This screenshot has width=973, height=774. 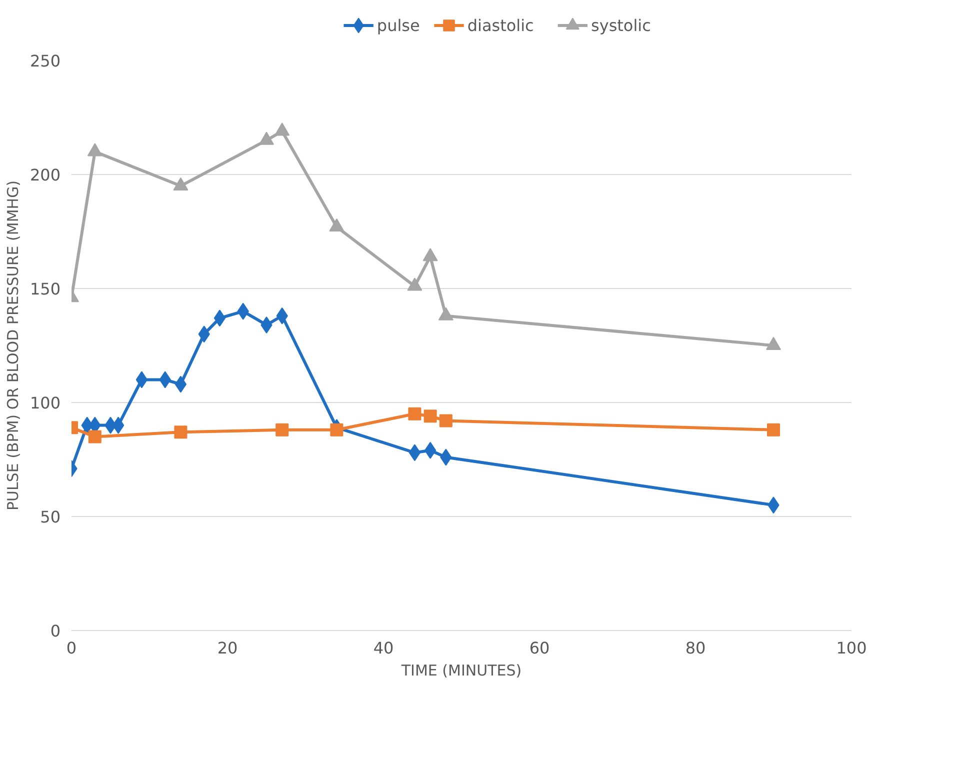 What do you see at coordinates (55, 631) in the screenshot?
I see `y-tick-label: 0` at bounding box center [55, 631].